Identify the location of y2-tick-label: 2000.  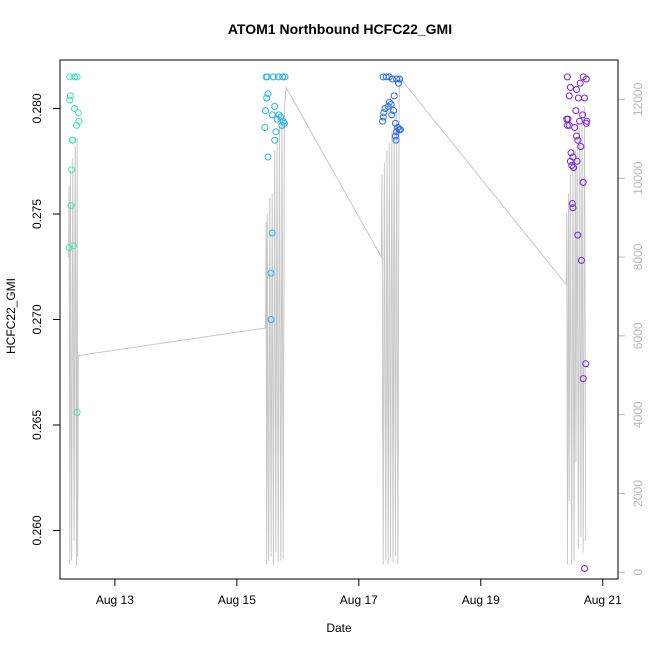
(638, 493).